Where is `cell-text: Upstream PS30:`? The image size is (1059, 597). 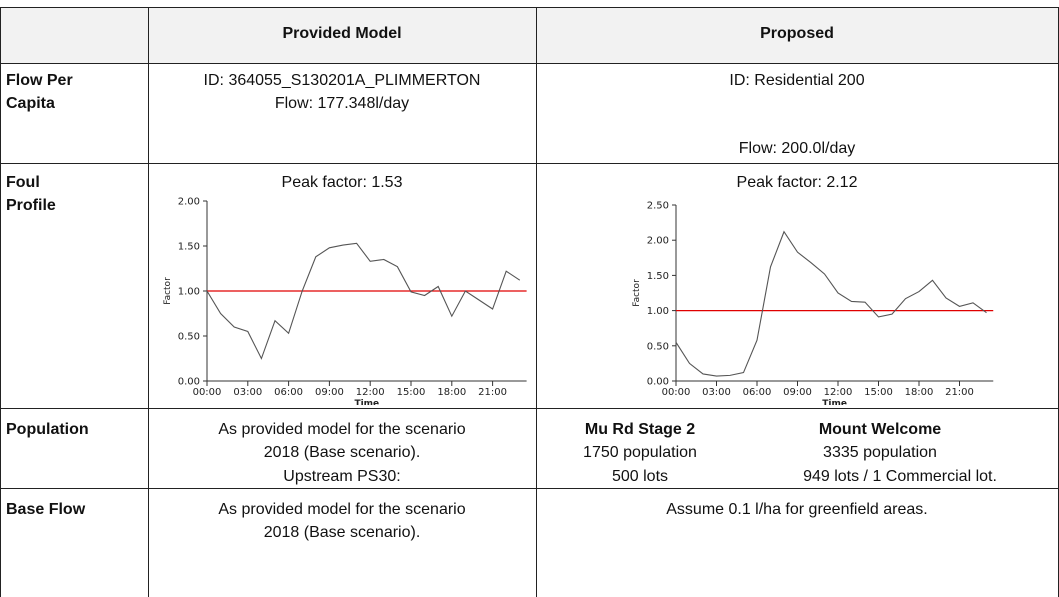
cell-text: Upstream PS30: is located at coordinates (342, 476).